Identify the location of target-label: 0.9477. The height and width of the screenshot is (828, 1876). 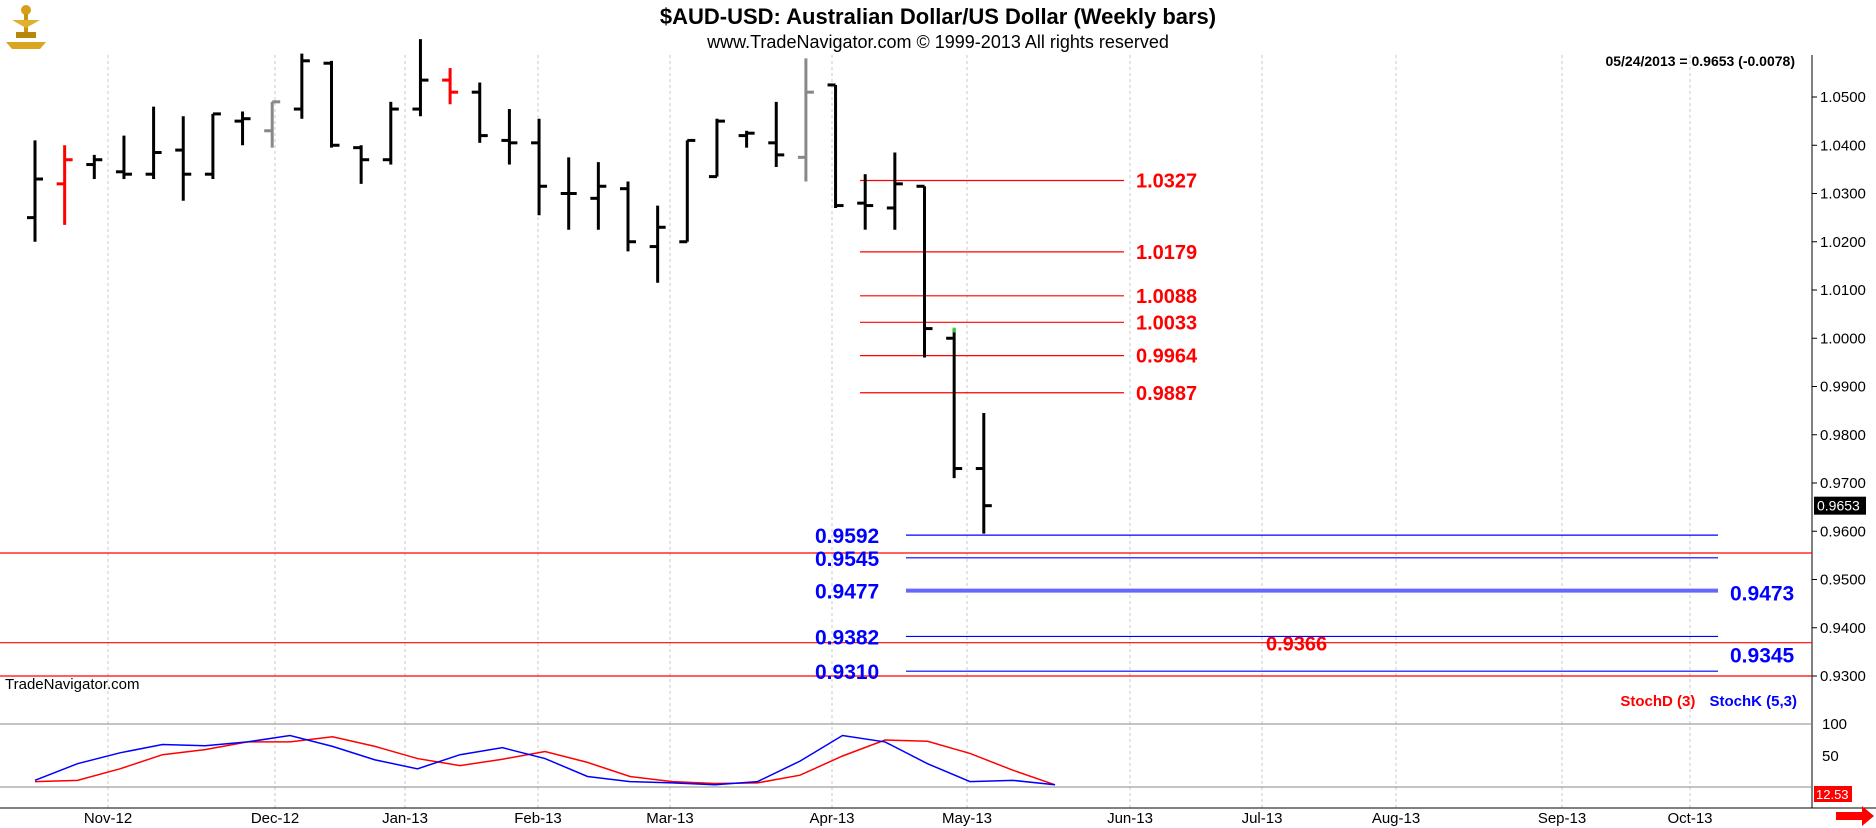
(847, 592).